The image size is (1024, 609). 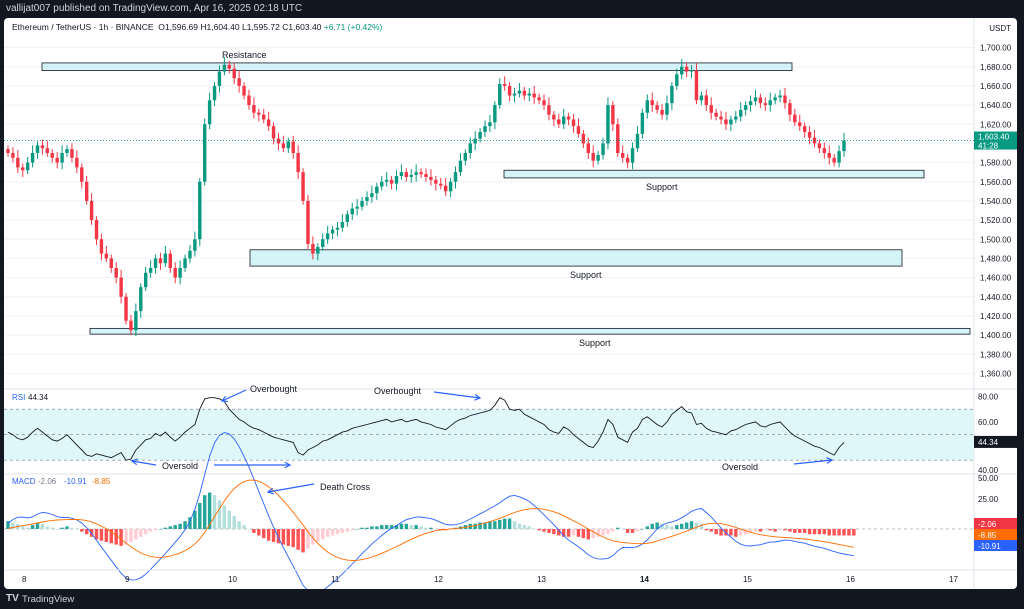 I want to click on symbol-pair: Ethereum / TetherUS · 1h · BINANCE, so click(x=83, y=27).